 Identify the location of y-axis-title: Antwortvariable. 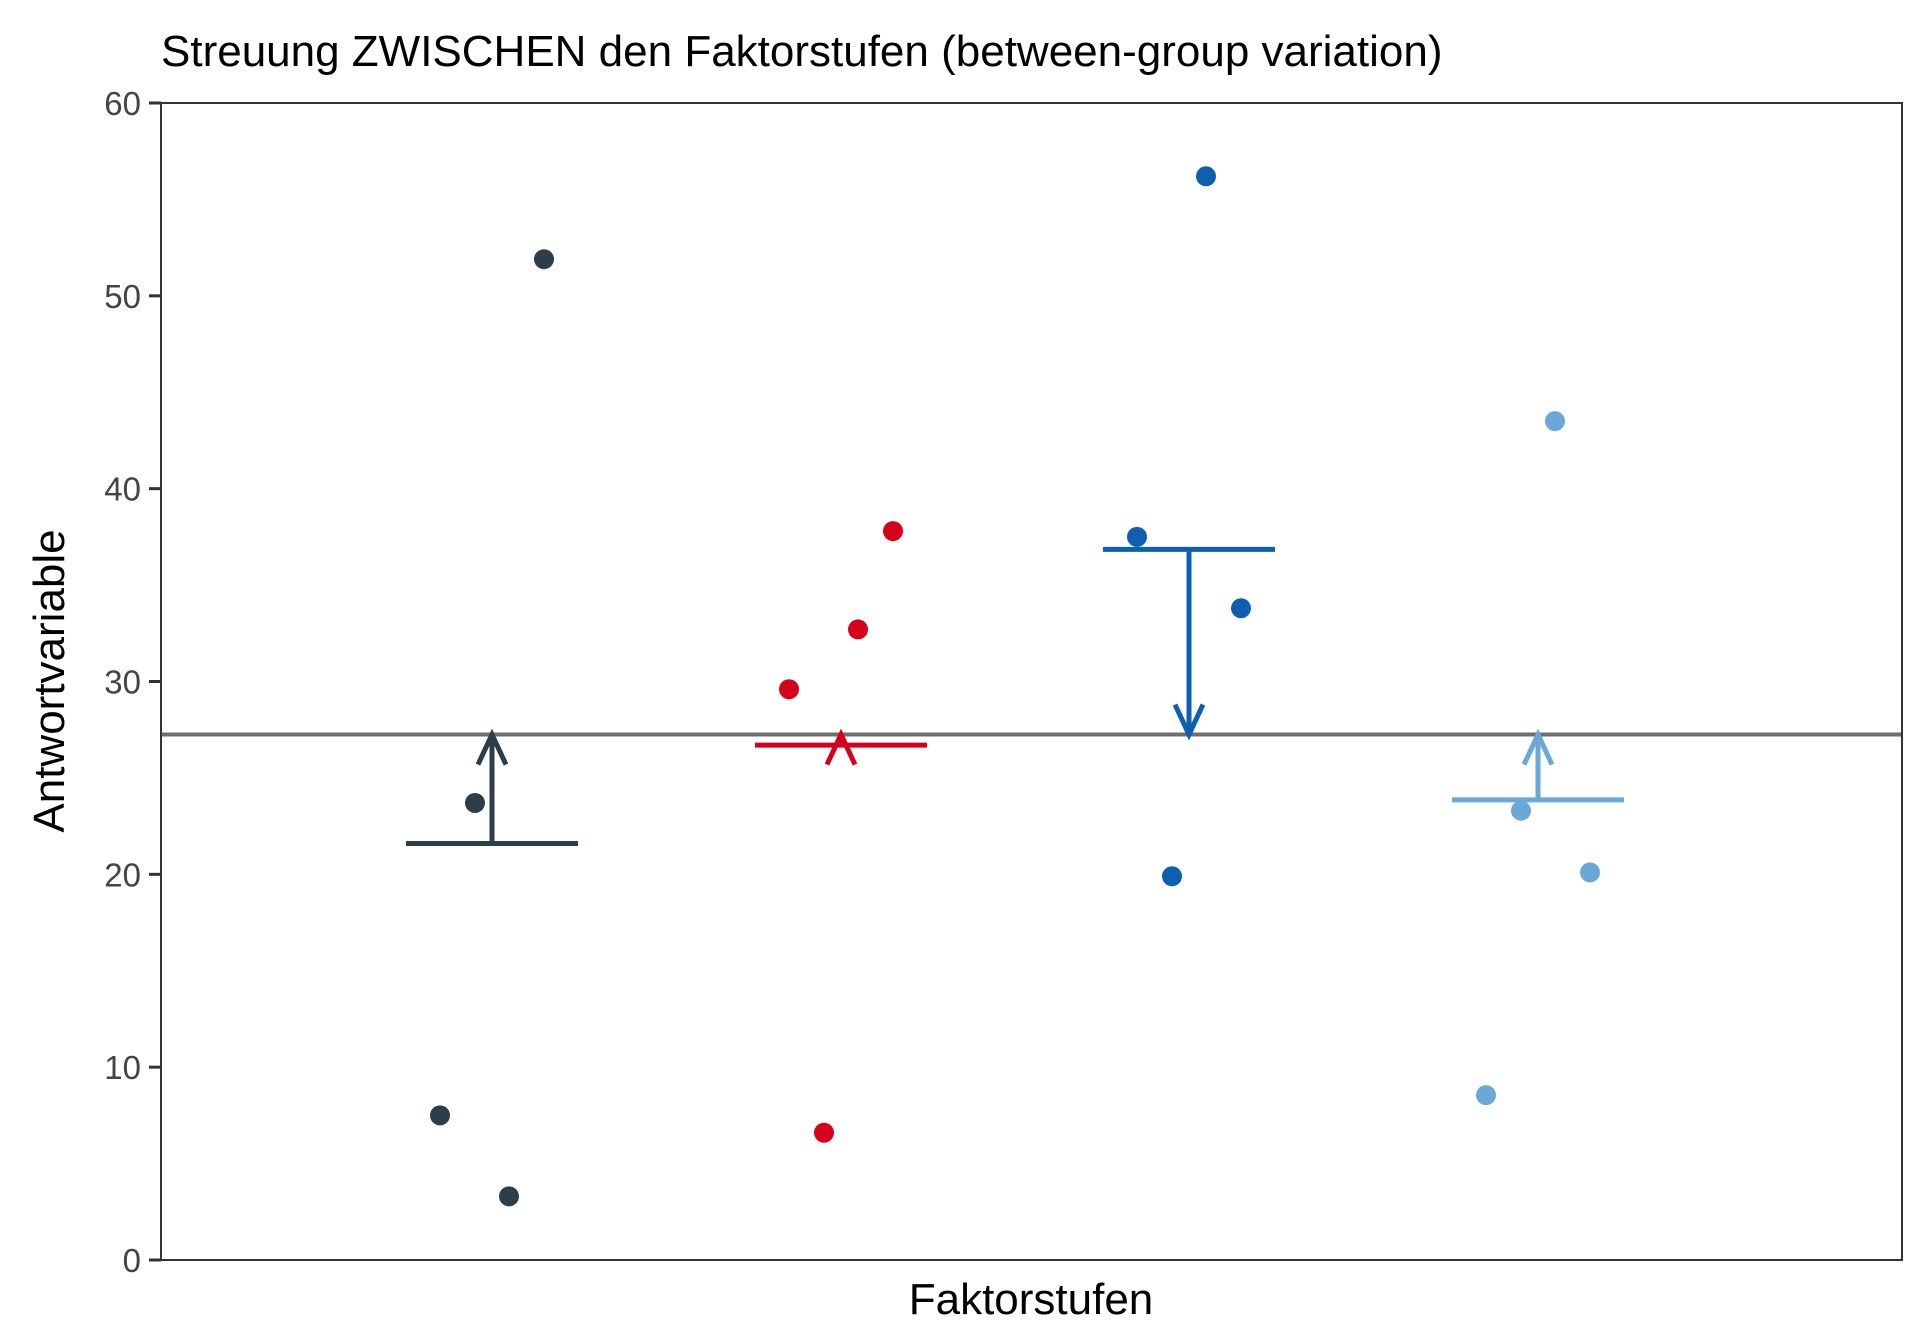
(49, 680).